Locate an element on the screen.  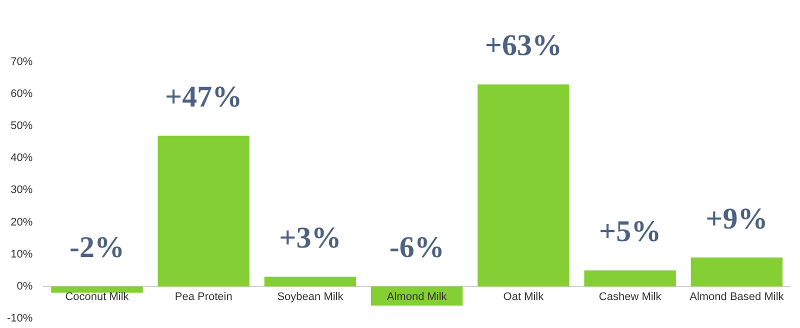
x-tick-label: Coconut Milk is located at coordinates (97, 296).